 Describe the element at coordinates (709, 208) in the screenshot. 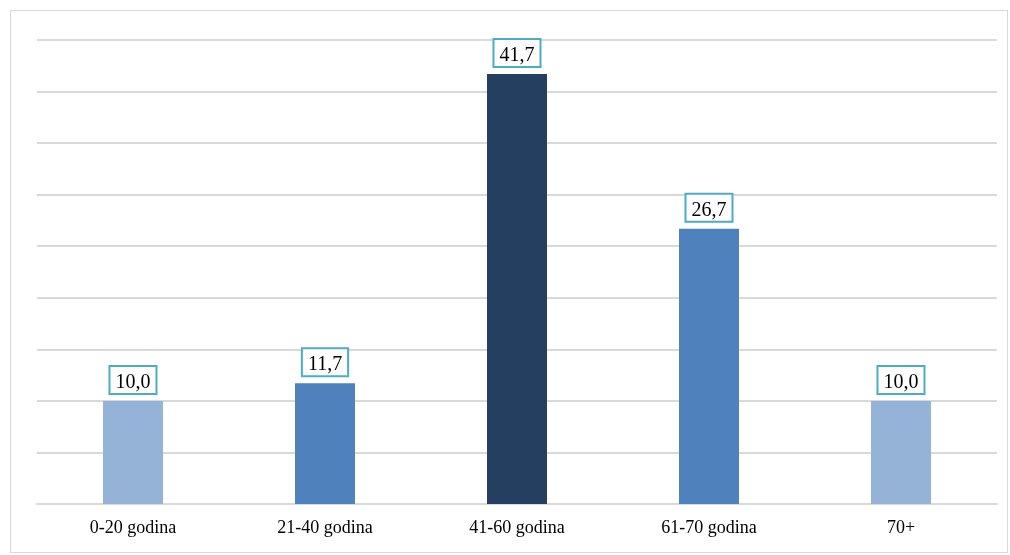

I see `data-label: 26,7` at that location.